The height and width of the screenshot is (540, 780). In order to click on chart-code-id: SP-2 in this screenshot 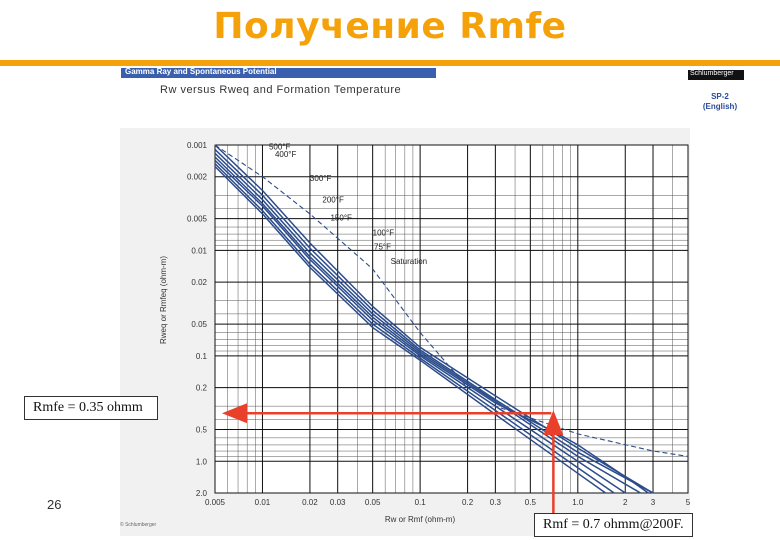, I will do `click(720, 96)`.